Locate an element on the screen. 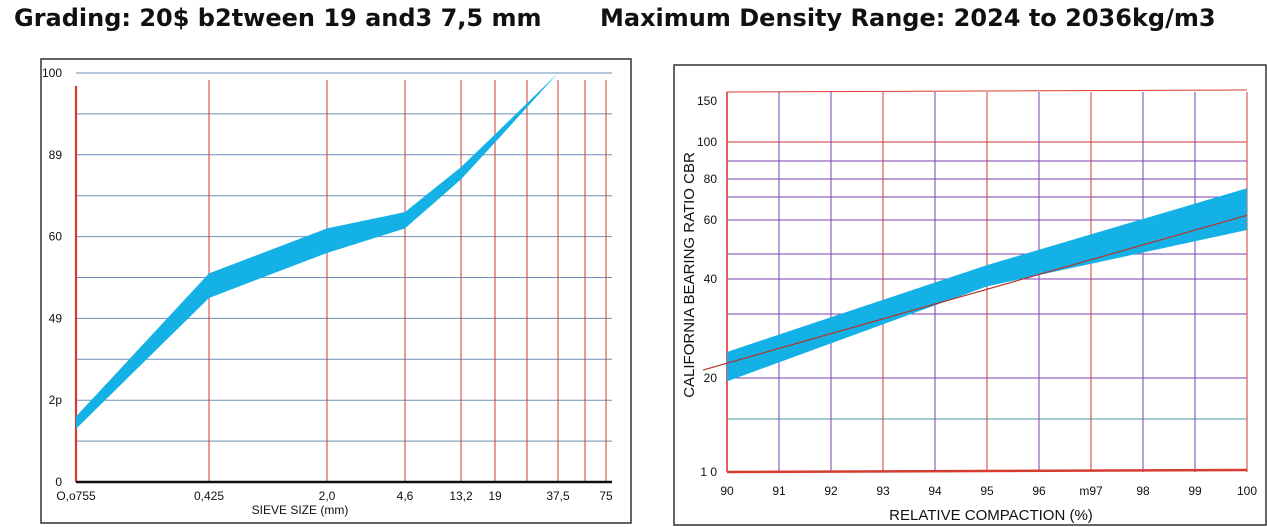 Image resolution: width=1267 pixels, height=527 pixels. x-tick-label: 98 is located at coordinates (1143, 491).